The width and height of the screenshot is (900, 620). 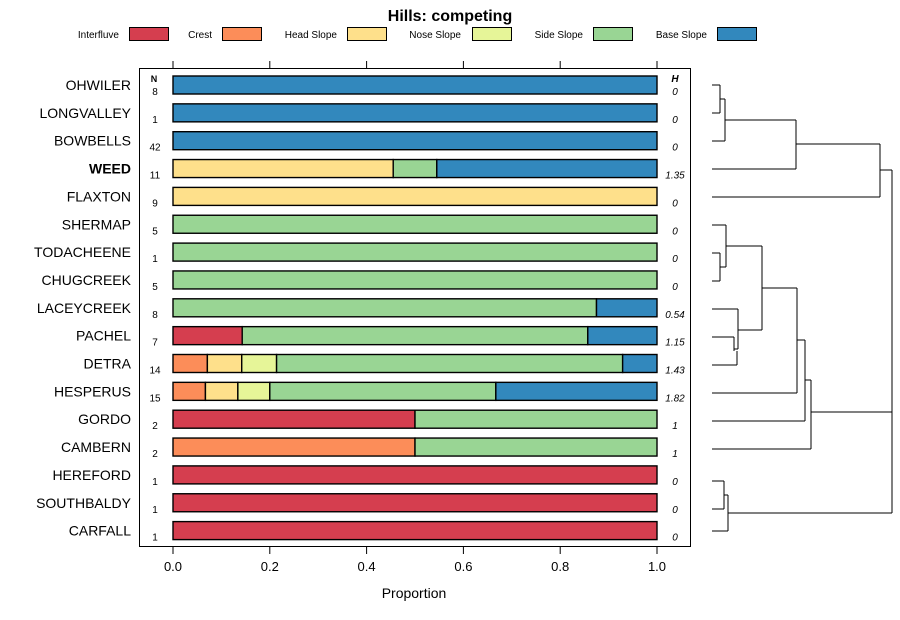 I want to click on h-value-southbaldy: 0, so click(x=675, y=510).